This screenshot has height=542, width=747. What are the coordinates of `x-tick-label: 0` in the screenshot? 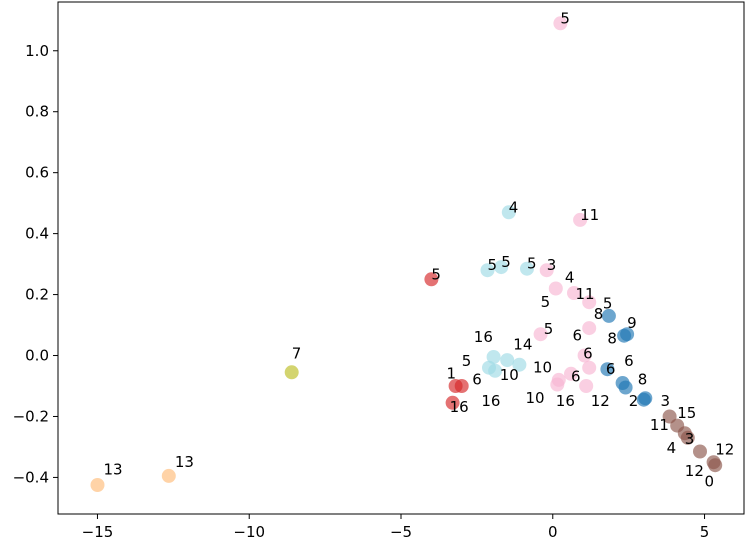 It's located at (553, 532).